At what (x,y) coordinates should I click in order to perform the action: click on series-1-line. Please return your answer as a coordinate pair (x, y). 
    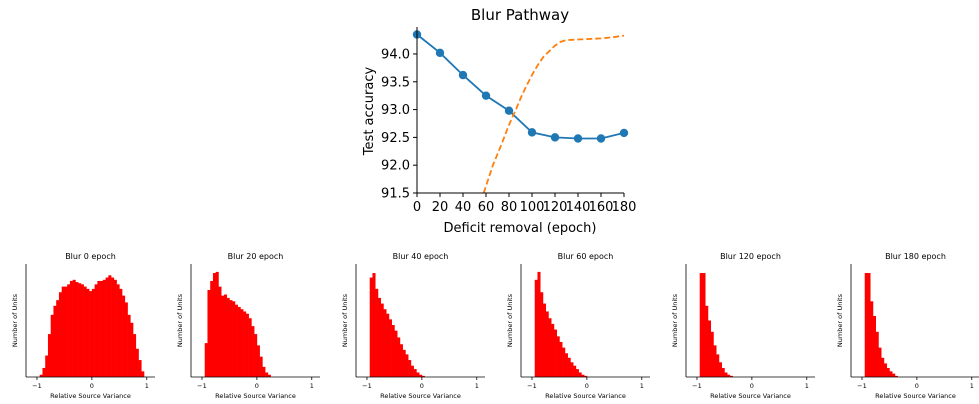
    Looking at the image, I should click on (520, 86).